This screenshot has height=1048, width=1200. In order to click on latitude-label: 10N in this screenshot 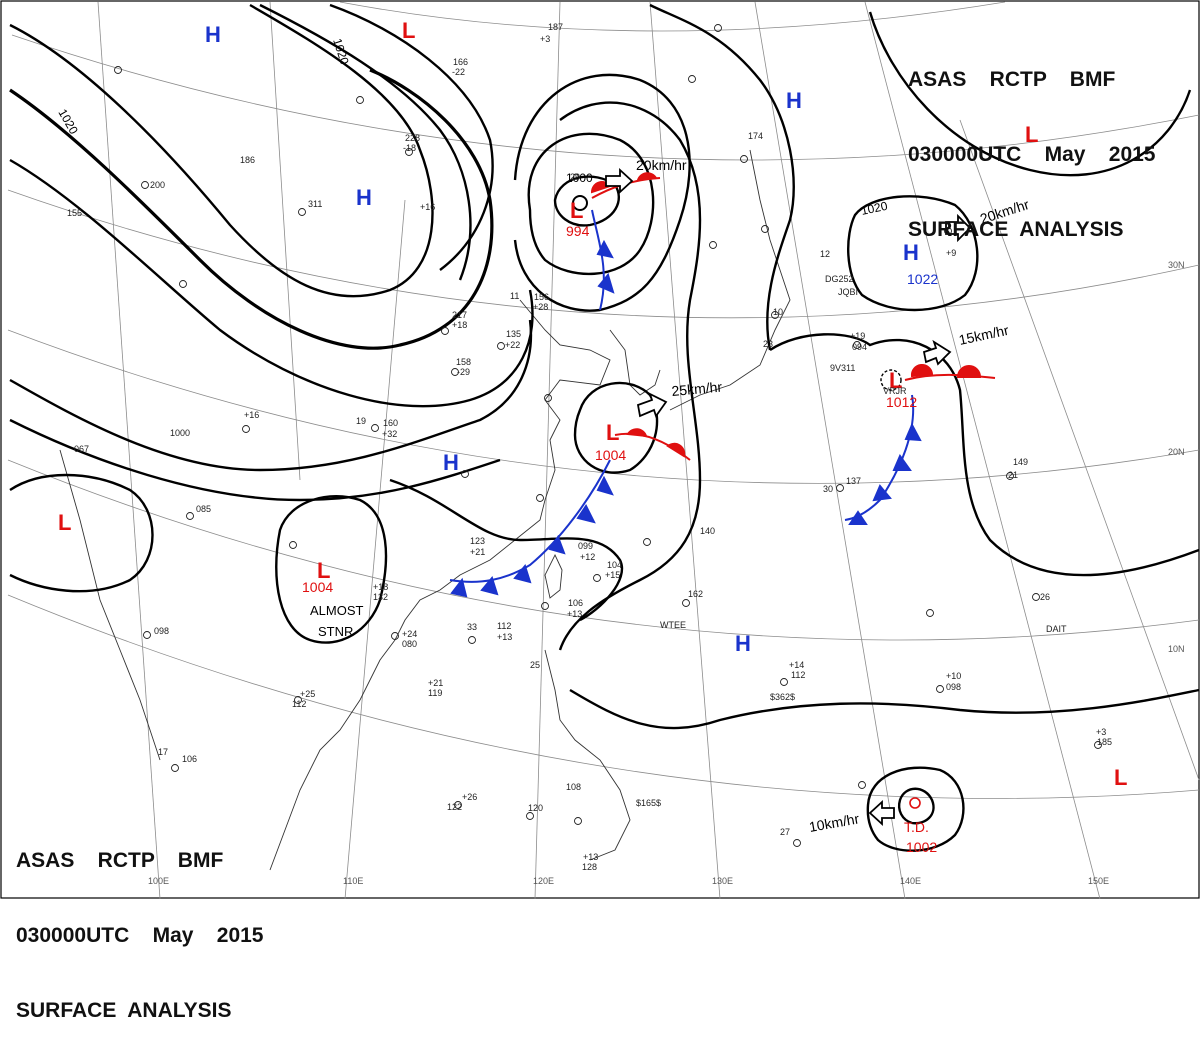, I will do `click(1176, 649)`.